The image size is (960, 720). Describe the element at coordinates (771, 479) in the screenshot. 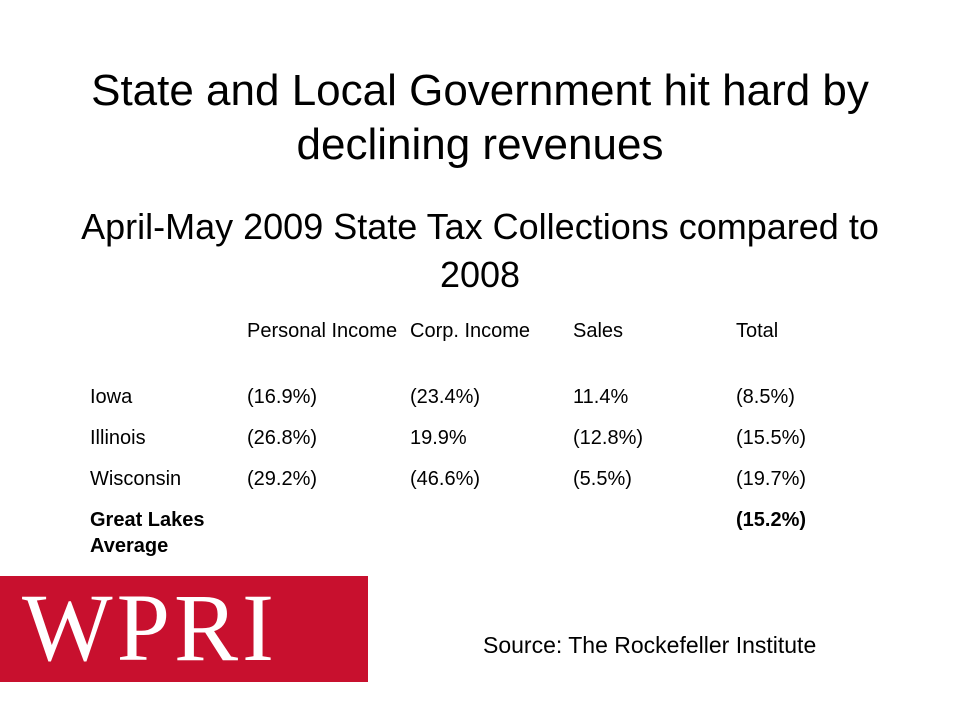

I see `cell-total: (19.7%)` at that location.